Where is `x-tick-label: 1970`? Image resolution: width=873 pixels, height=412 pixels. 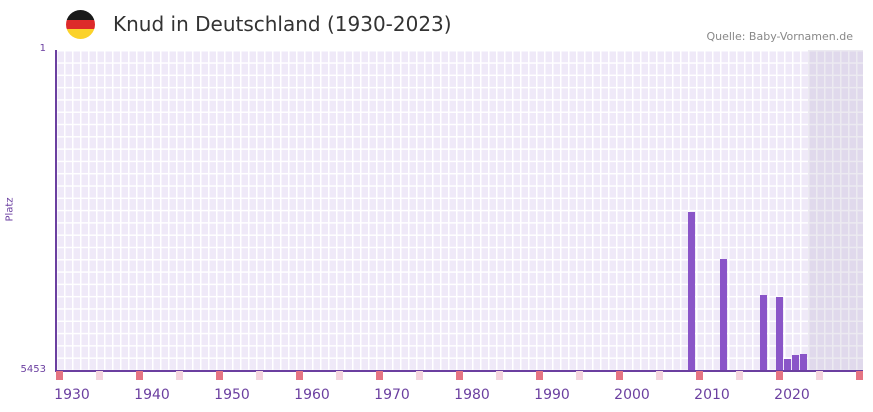
x-tick-label: 1970 is located at coordinates (392, 395).